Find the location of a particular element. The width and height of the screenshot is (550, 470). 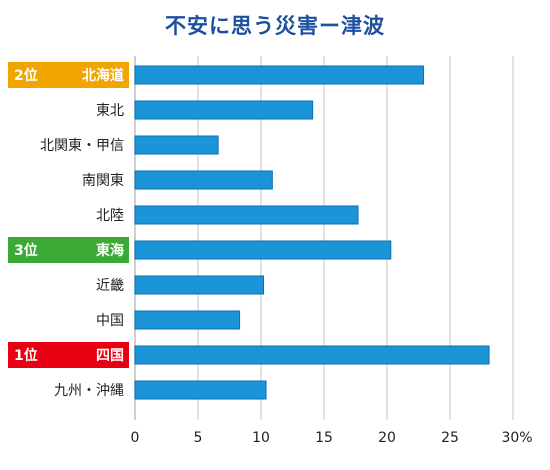

x-tick-label: 25 is located at coordinates (450, 438).